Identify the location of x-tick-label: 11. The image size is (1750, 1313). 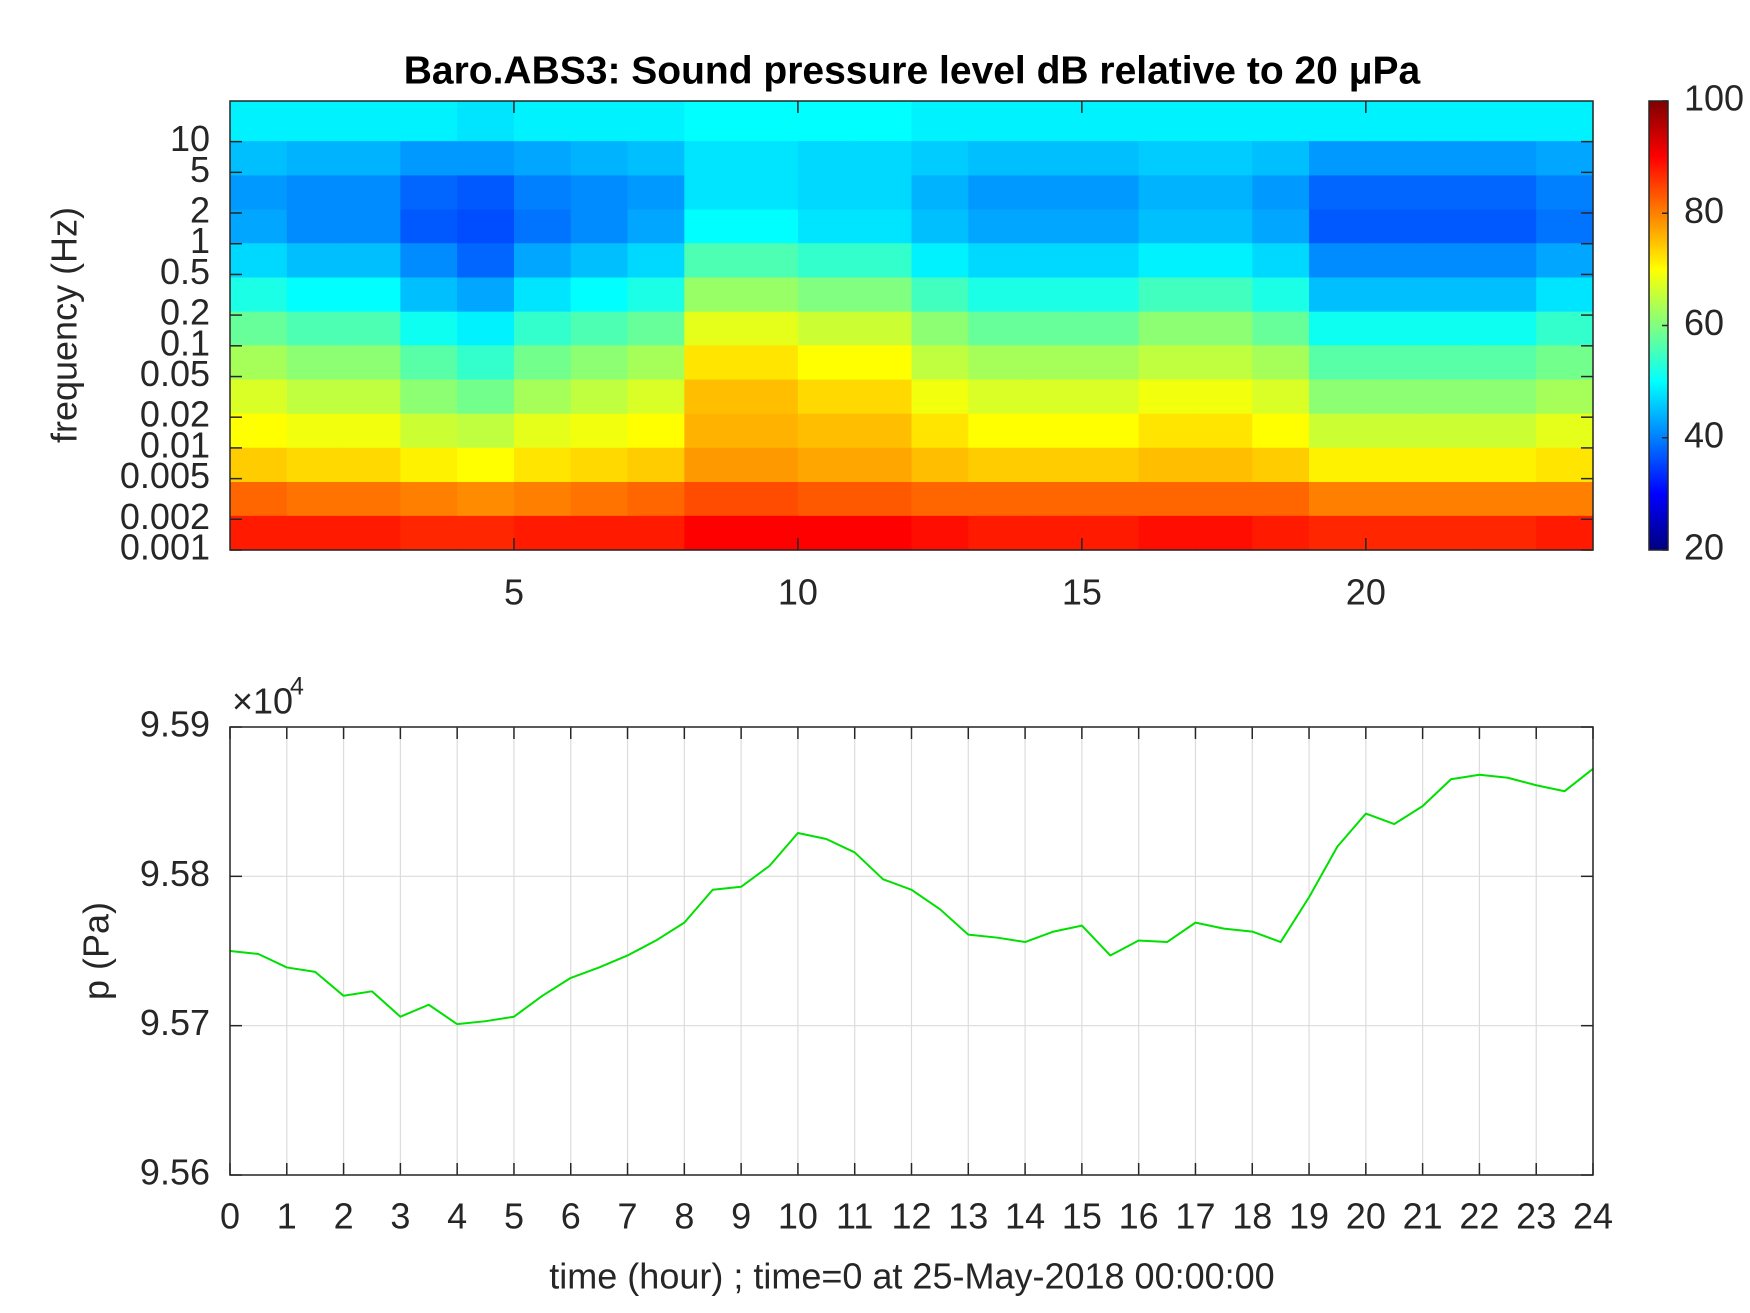
(854, 1216).